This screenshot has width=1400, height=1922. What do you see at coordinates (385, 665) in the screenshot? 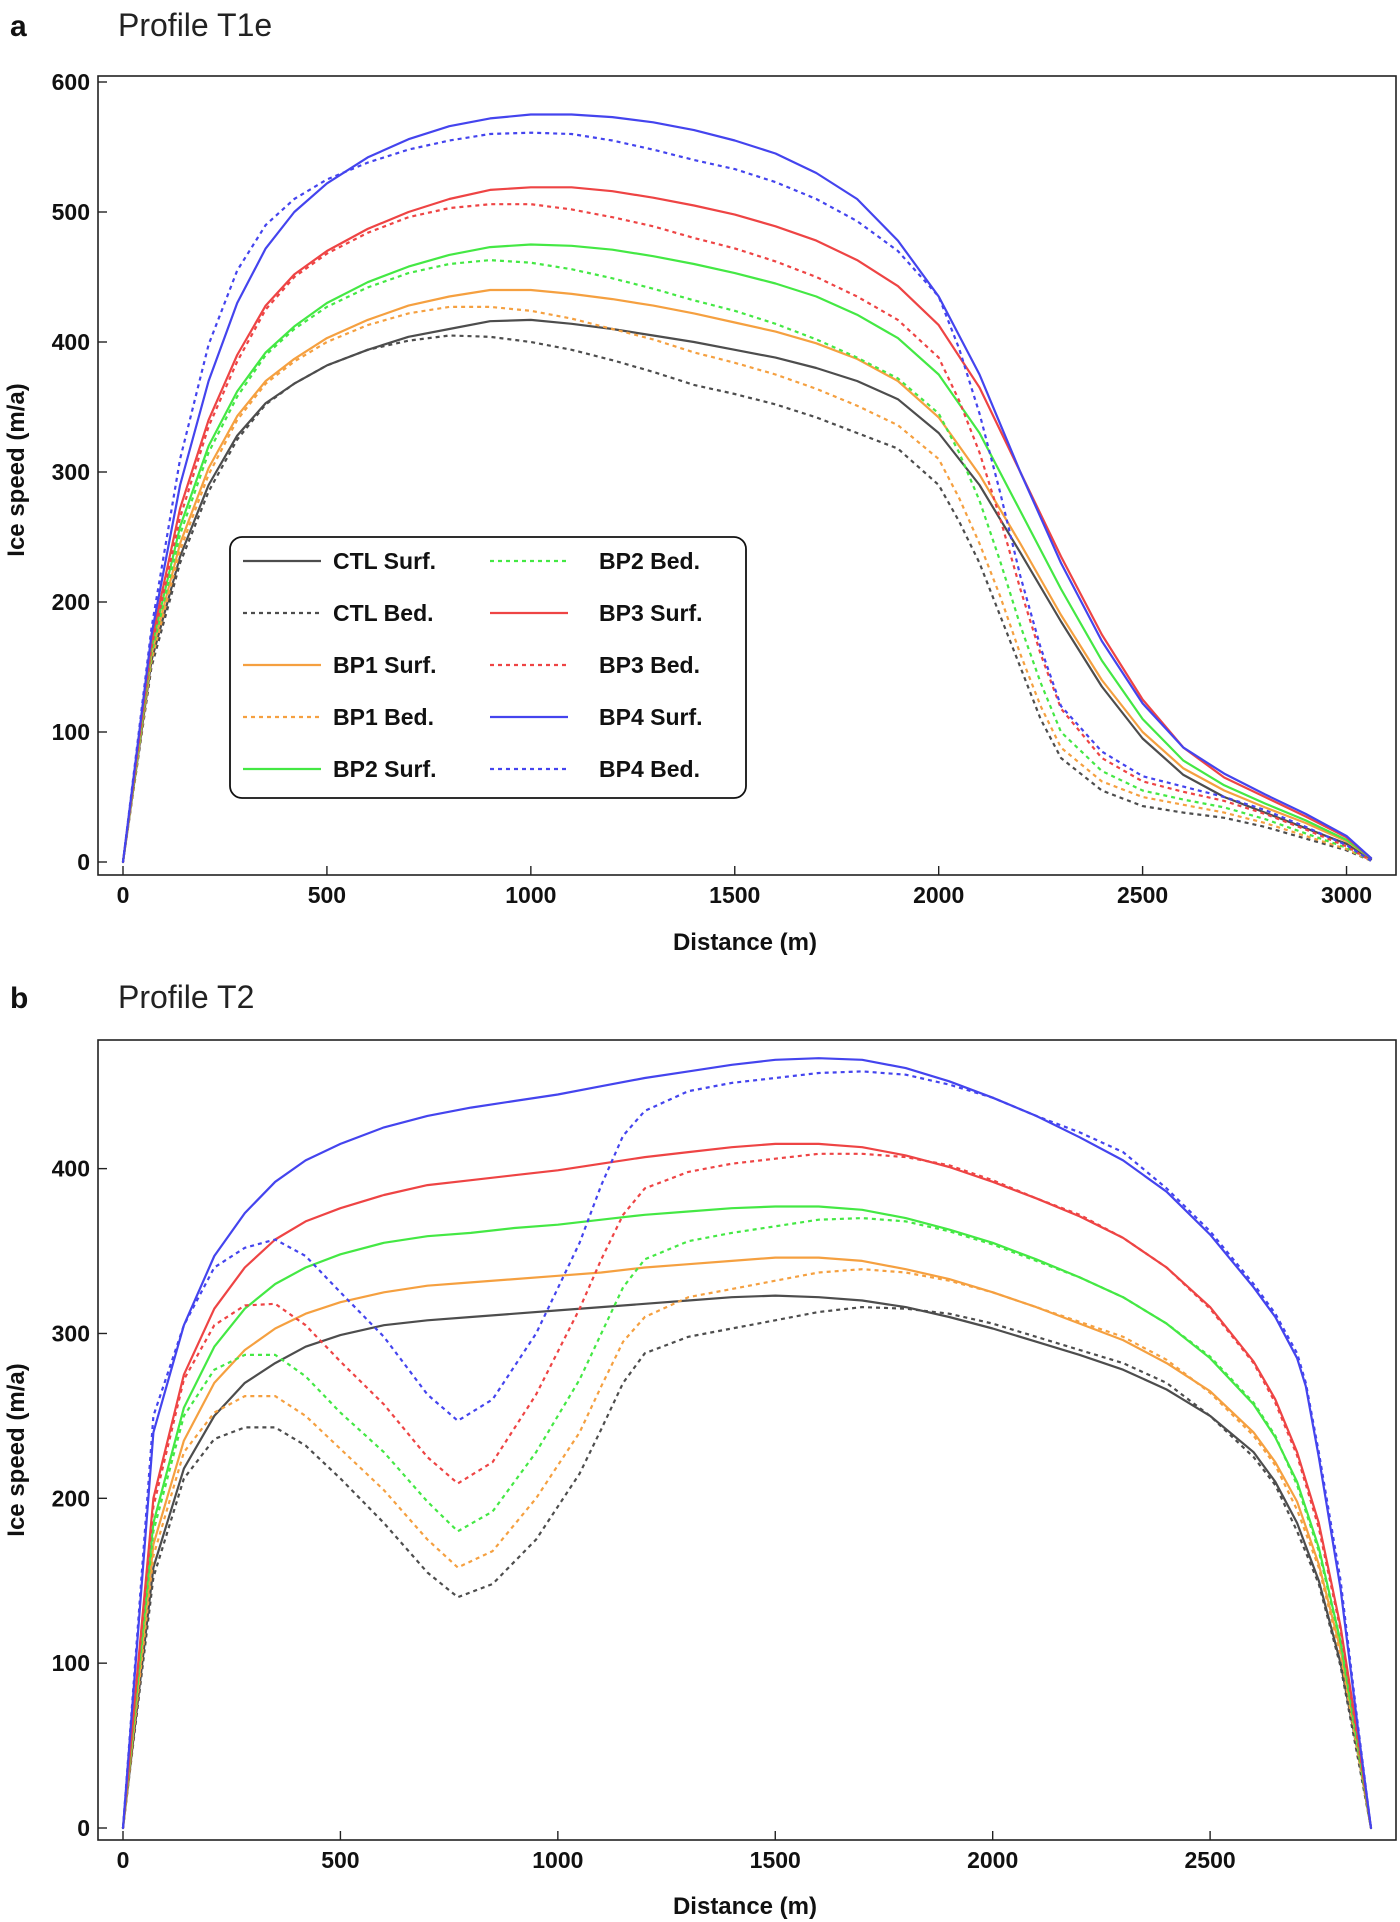
I see `legend-label-bp1-surf: BP1 Surf.` at bounding box center [385, 665].